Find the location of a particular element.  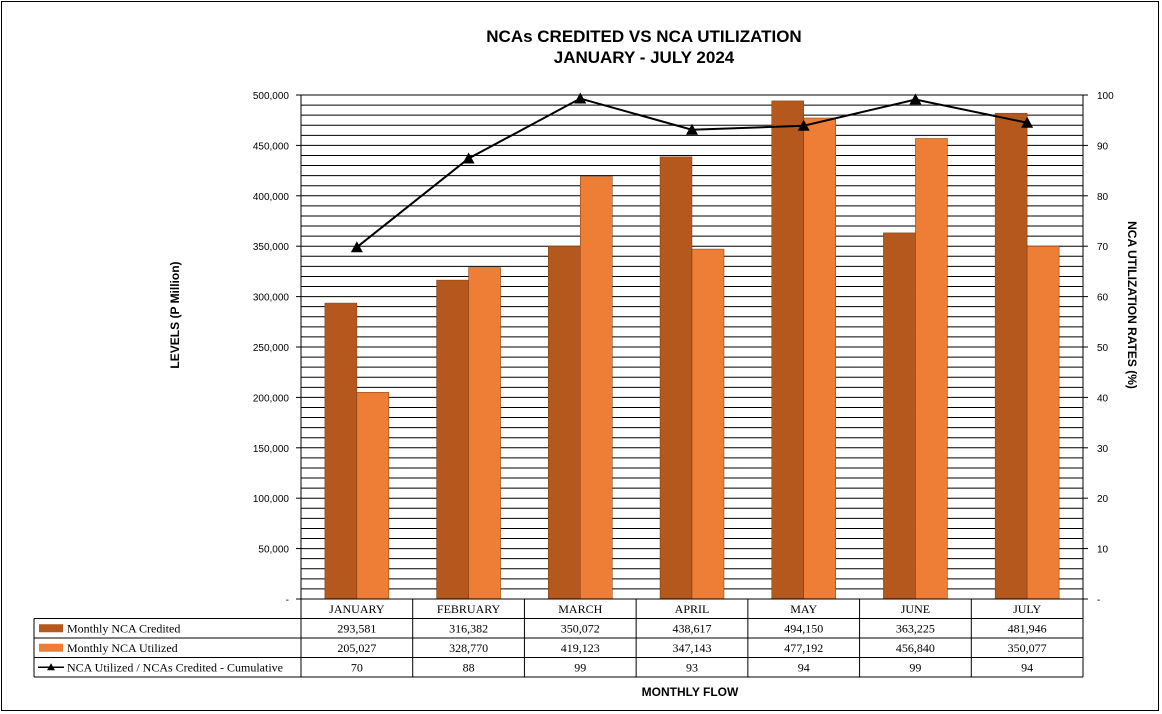

data-label: 419,123 is located at coordinates (580, 648).